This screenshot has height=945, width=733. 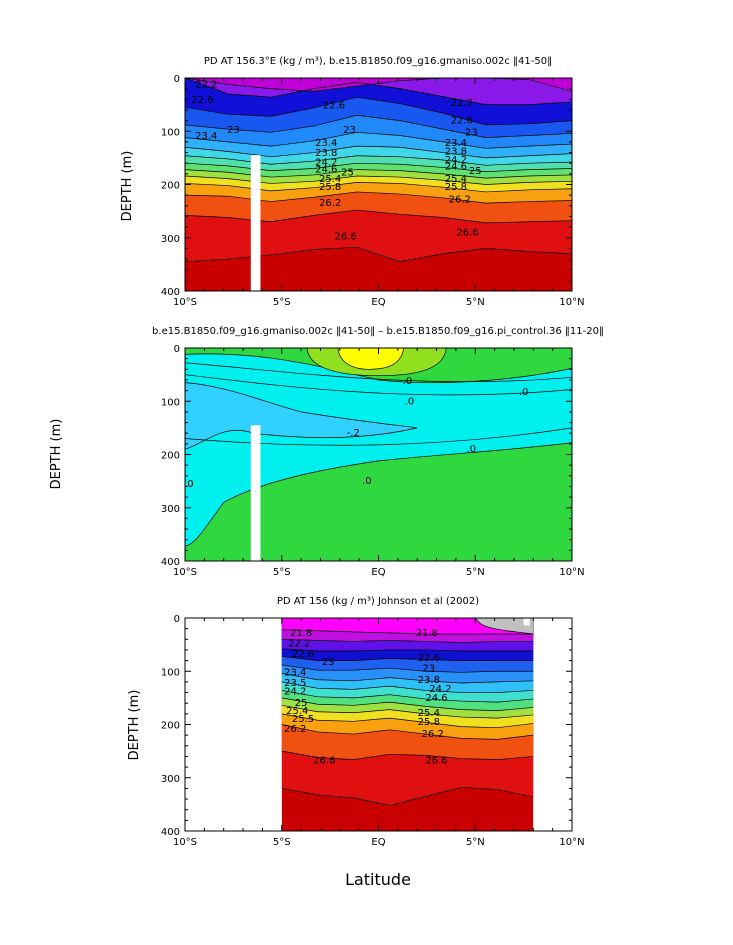 What do you see at coordinates (407, 626) in the screenshot?
I see `density-band-21.8` at bounding box center [407, 626].